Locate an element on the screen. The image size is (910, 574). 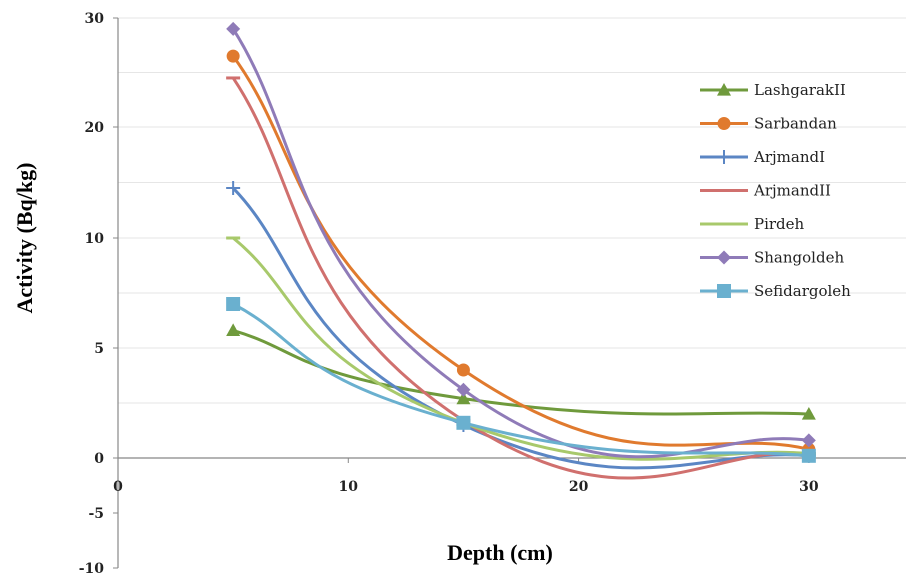
x-tick-label: 0 is located at coordinates (118, 487).